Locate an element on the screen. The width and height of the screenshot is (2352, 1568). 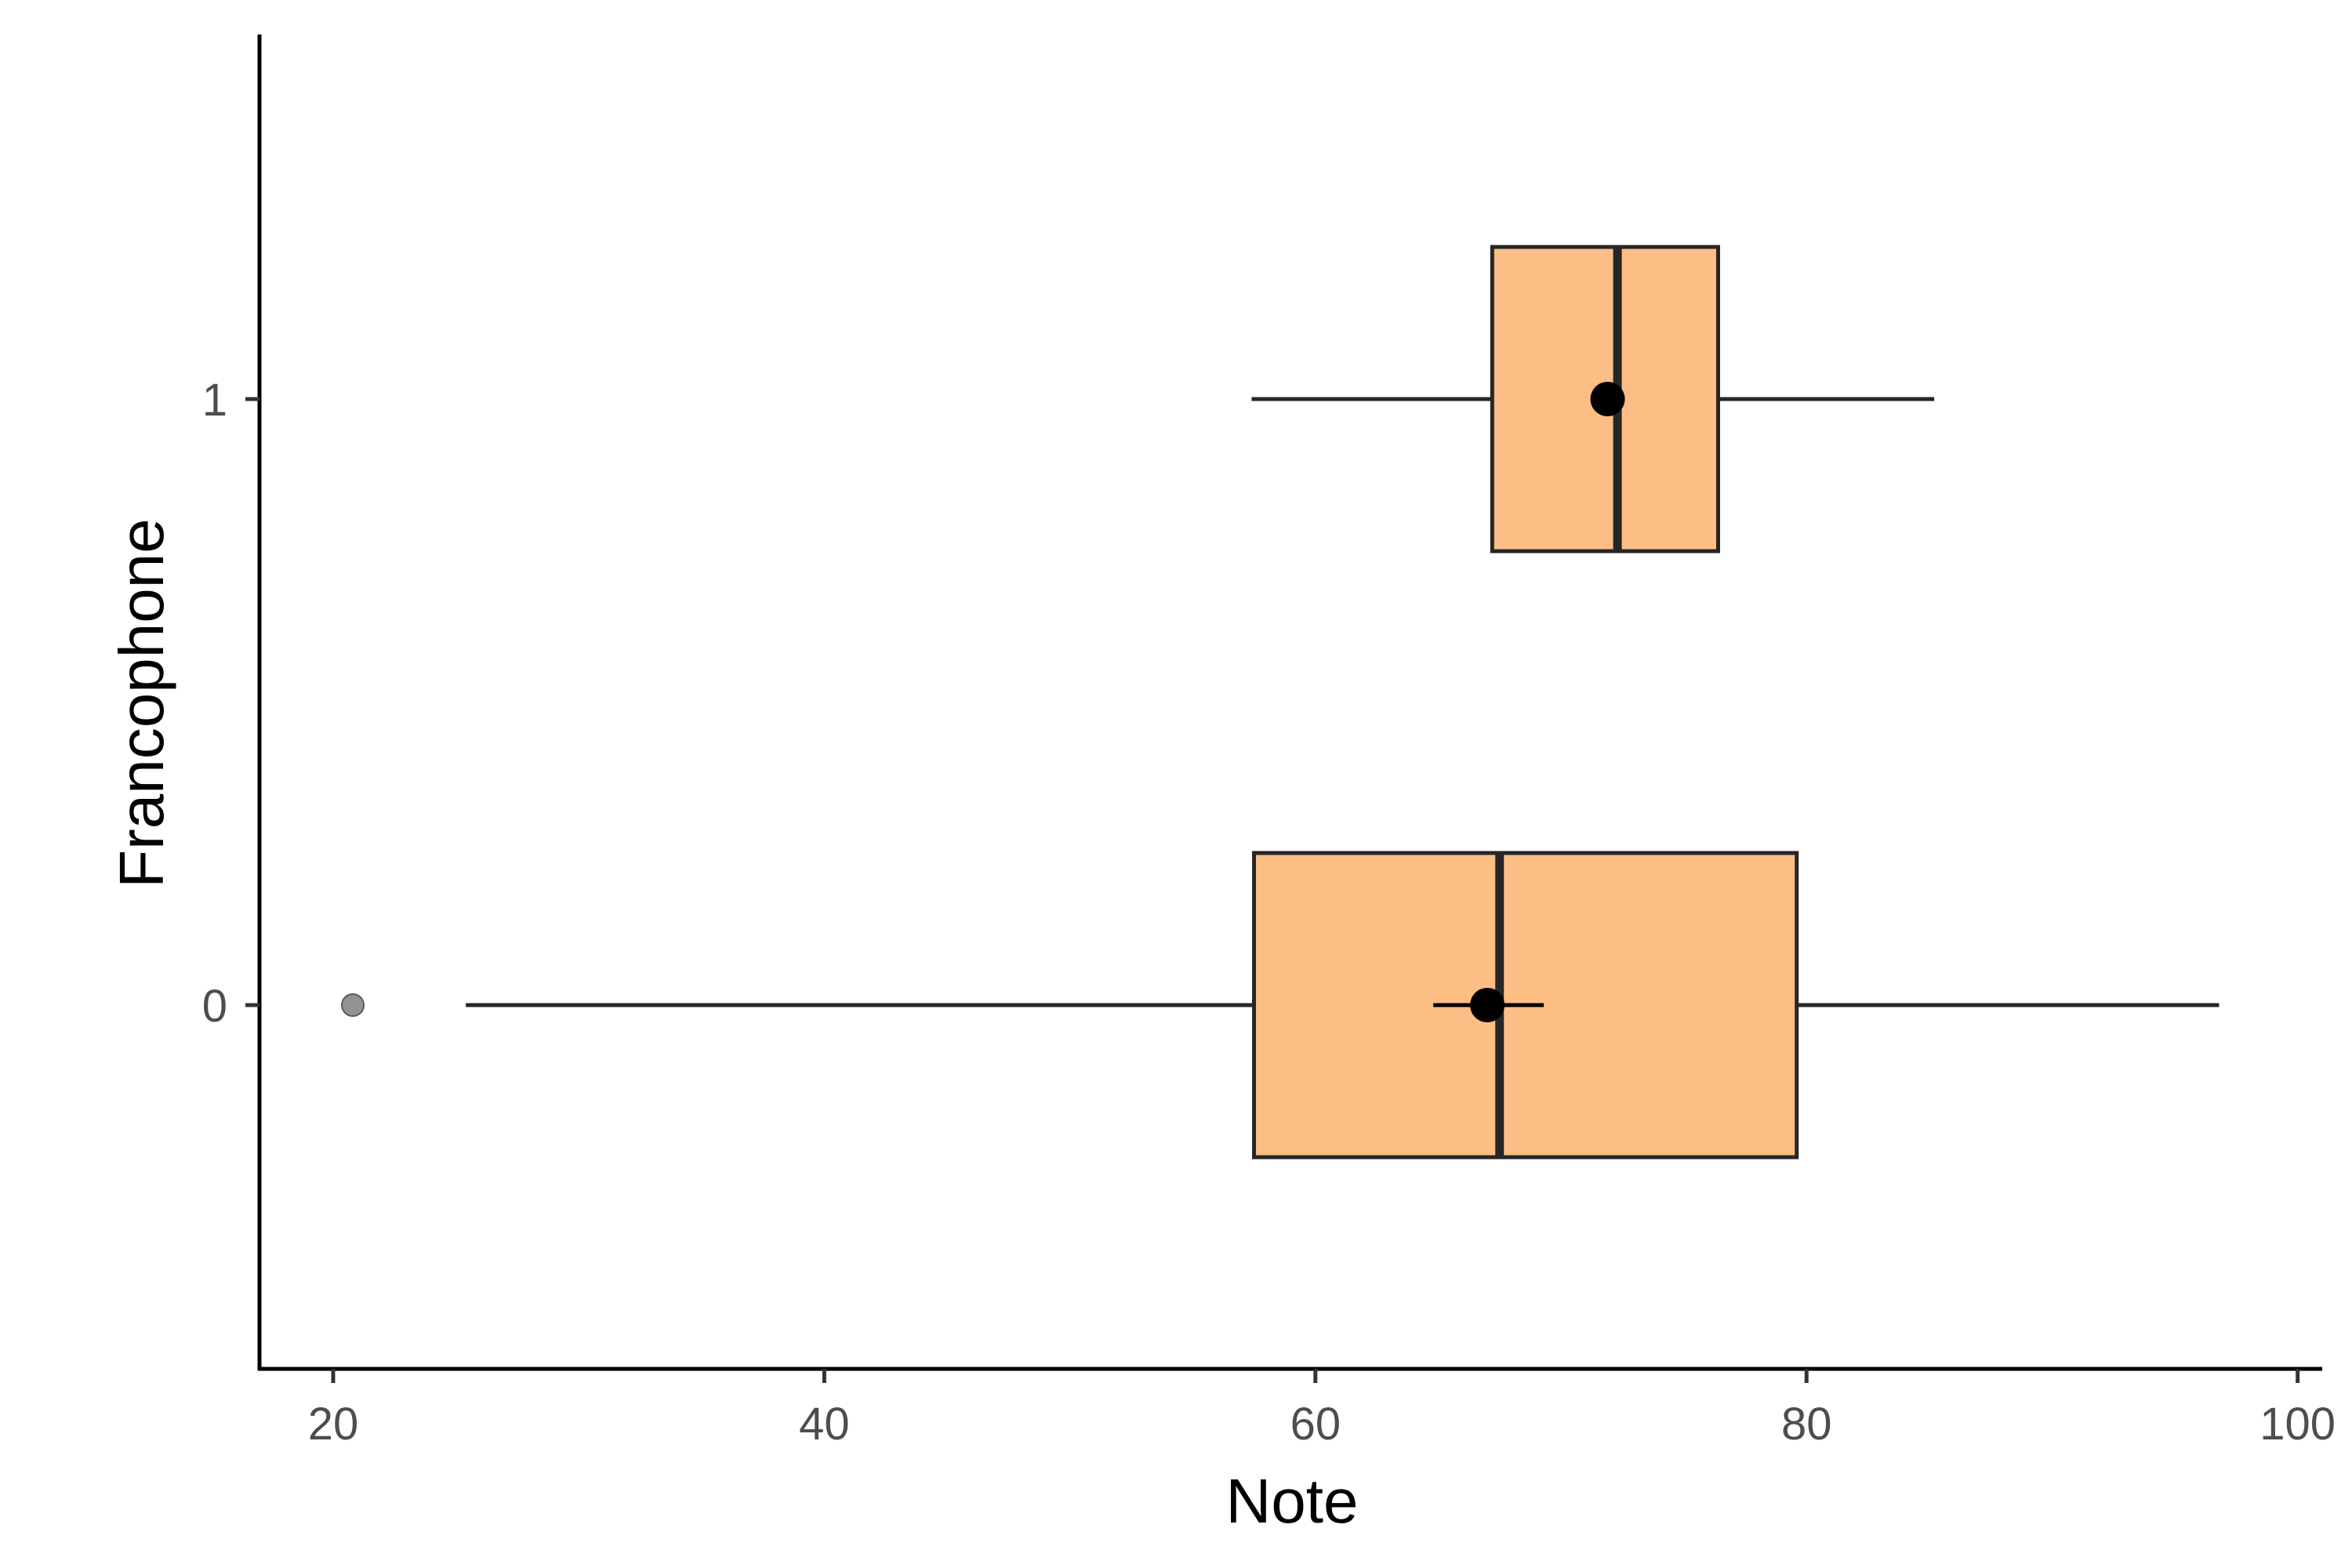
y-tick-label-0: 0 is located at coordinates (214, 1006).